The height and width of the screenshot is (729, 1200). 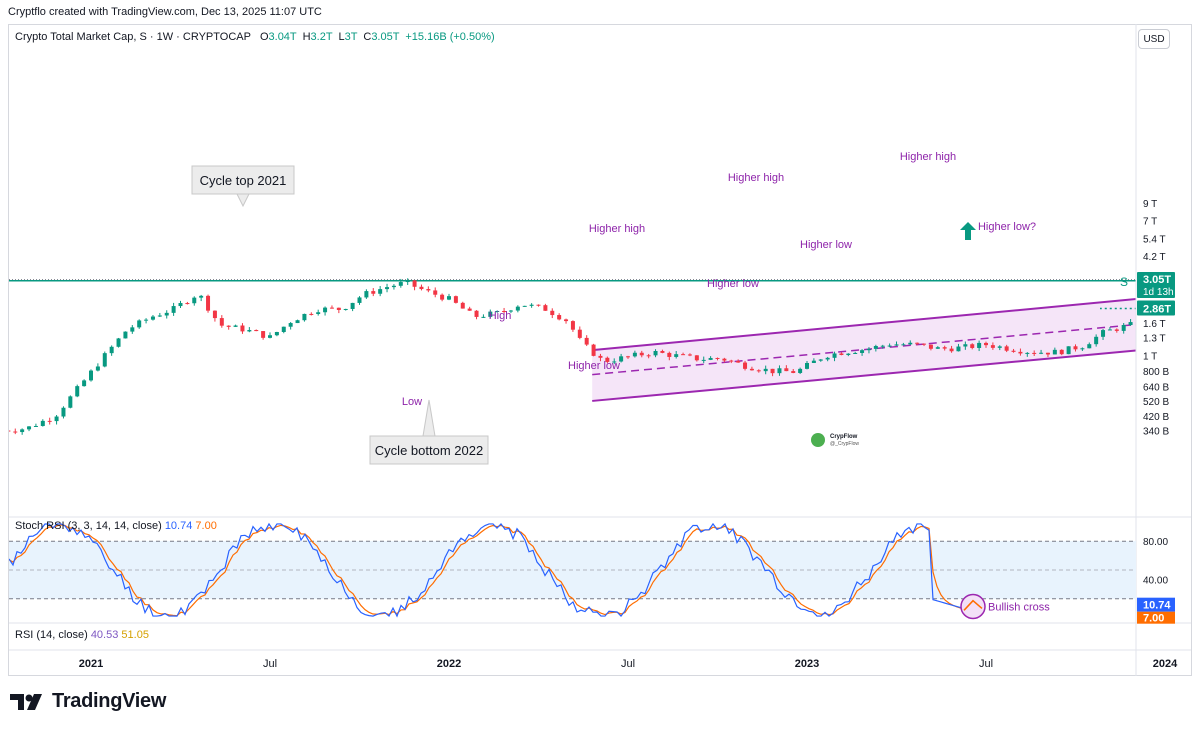 I want to click on stoch-k-value: 10.74, so click(x=178, y=526).